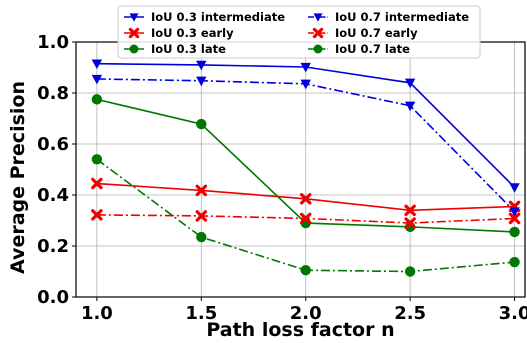  I want to click on x-axis-label: Path loss factor n, so click(300, 330).